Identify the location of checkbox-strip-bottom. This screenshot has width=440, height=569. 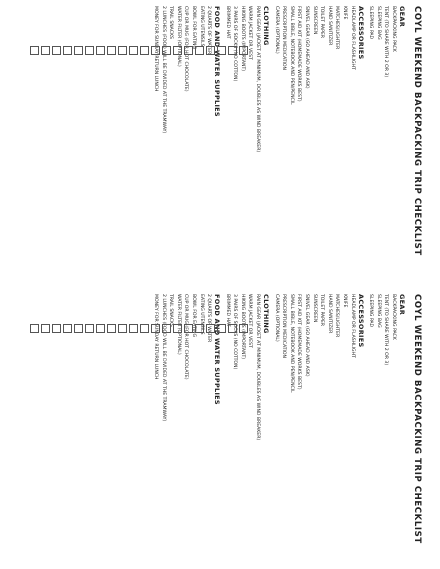
(150, 327).